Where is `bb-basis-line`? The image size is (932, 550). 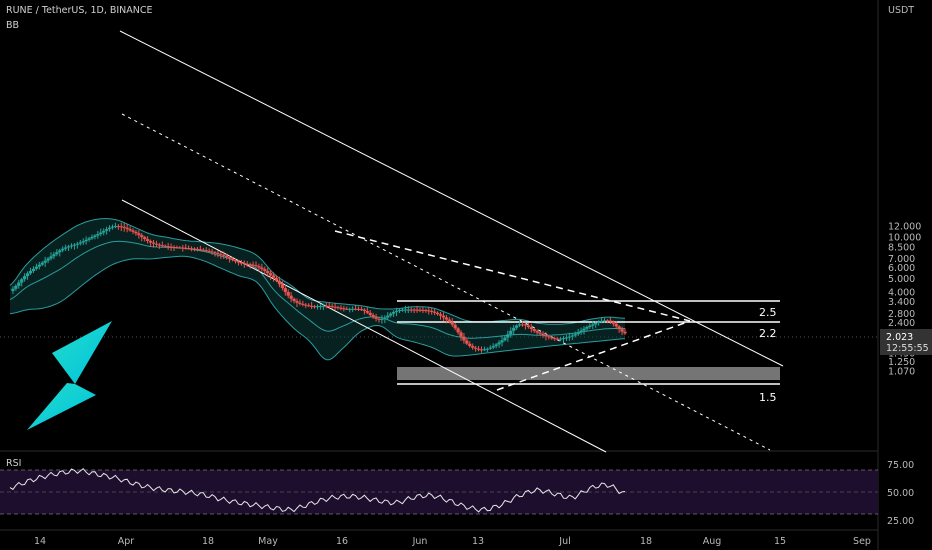
bb-basis-line is located at coordinates (317, 289).